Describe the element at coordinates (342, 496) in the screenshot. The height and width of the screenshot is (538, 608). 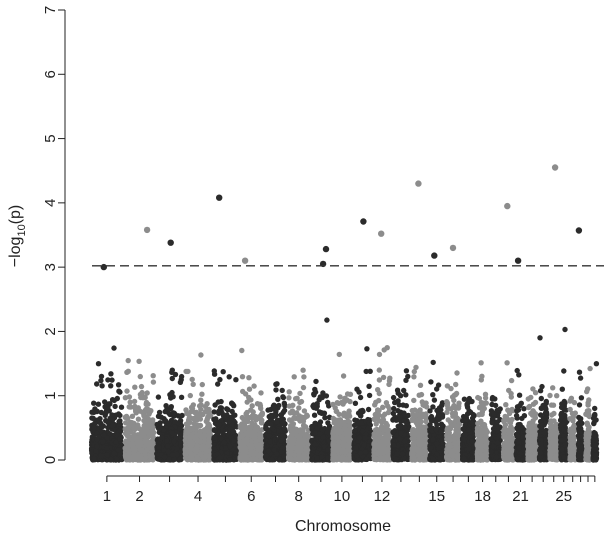
I see `x-tick-label: 10` at that location.